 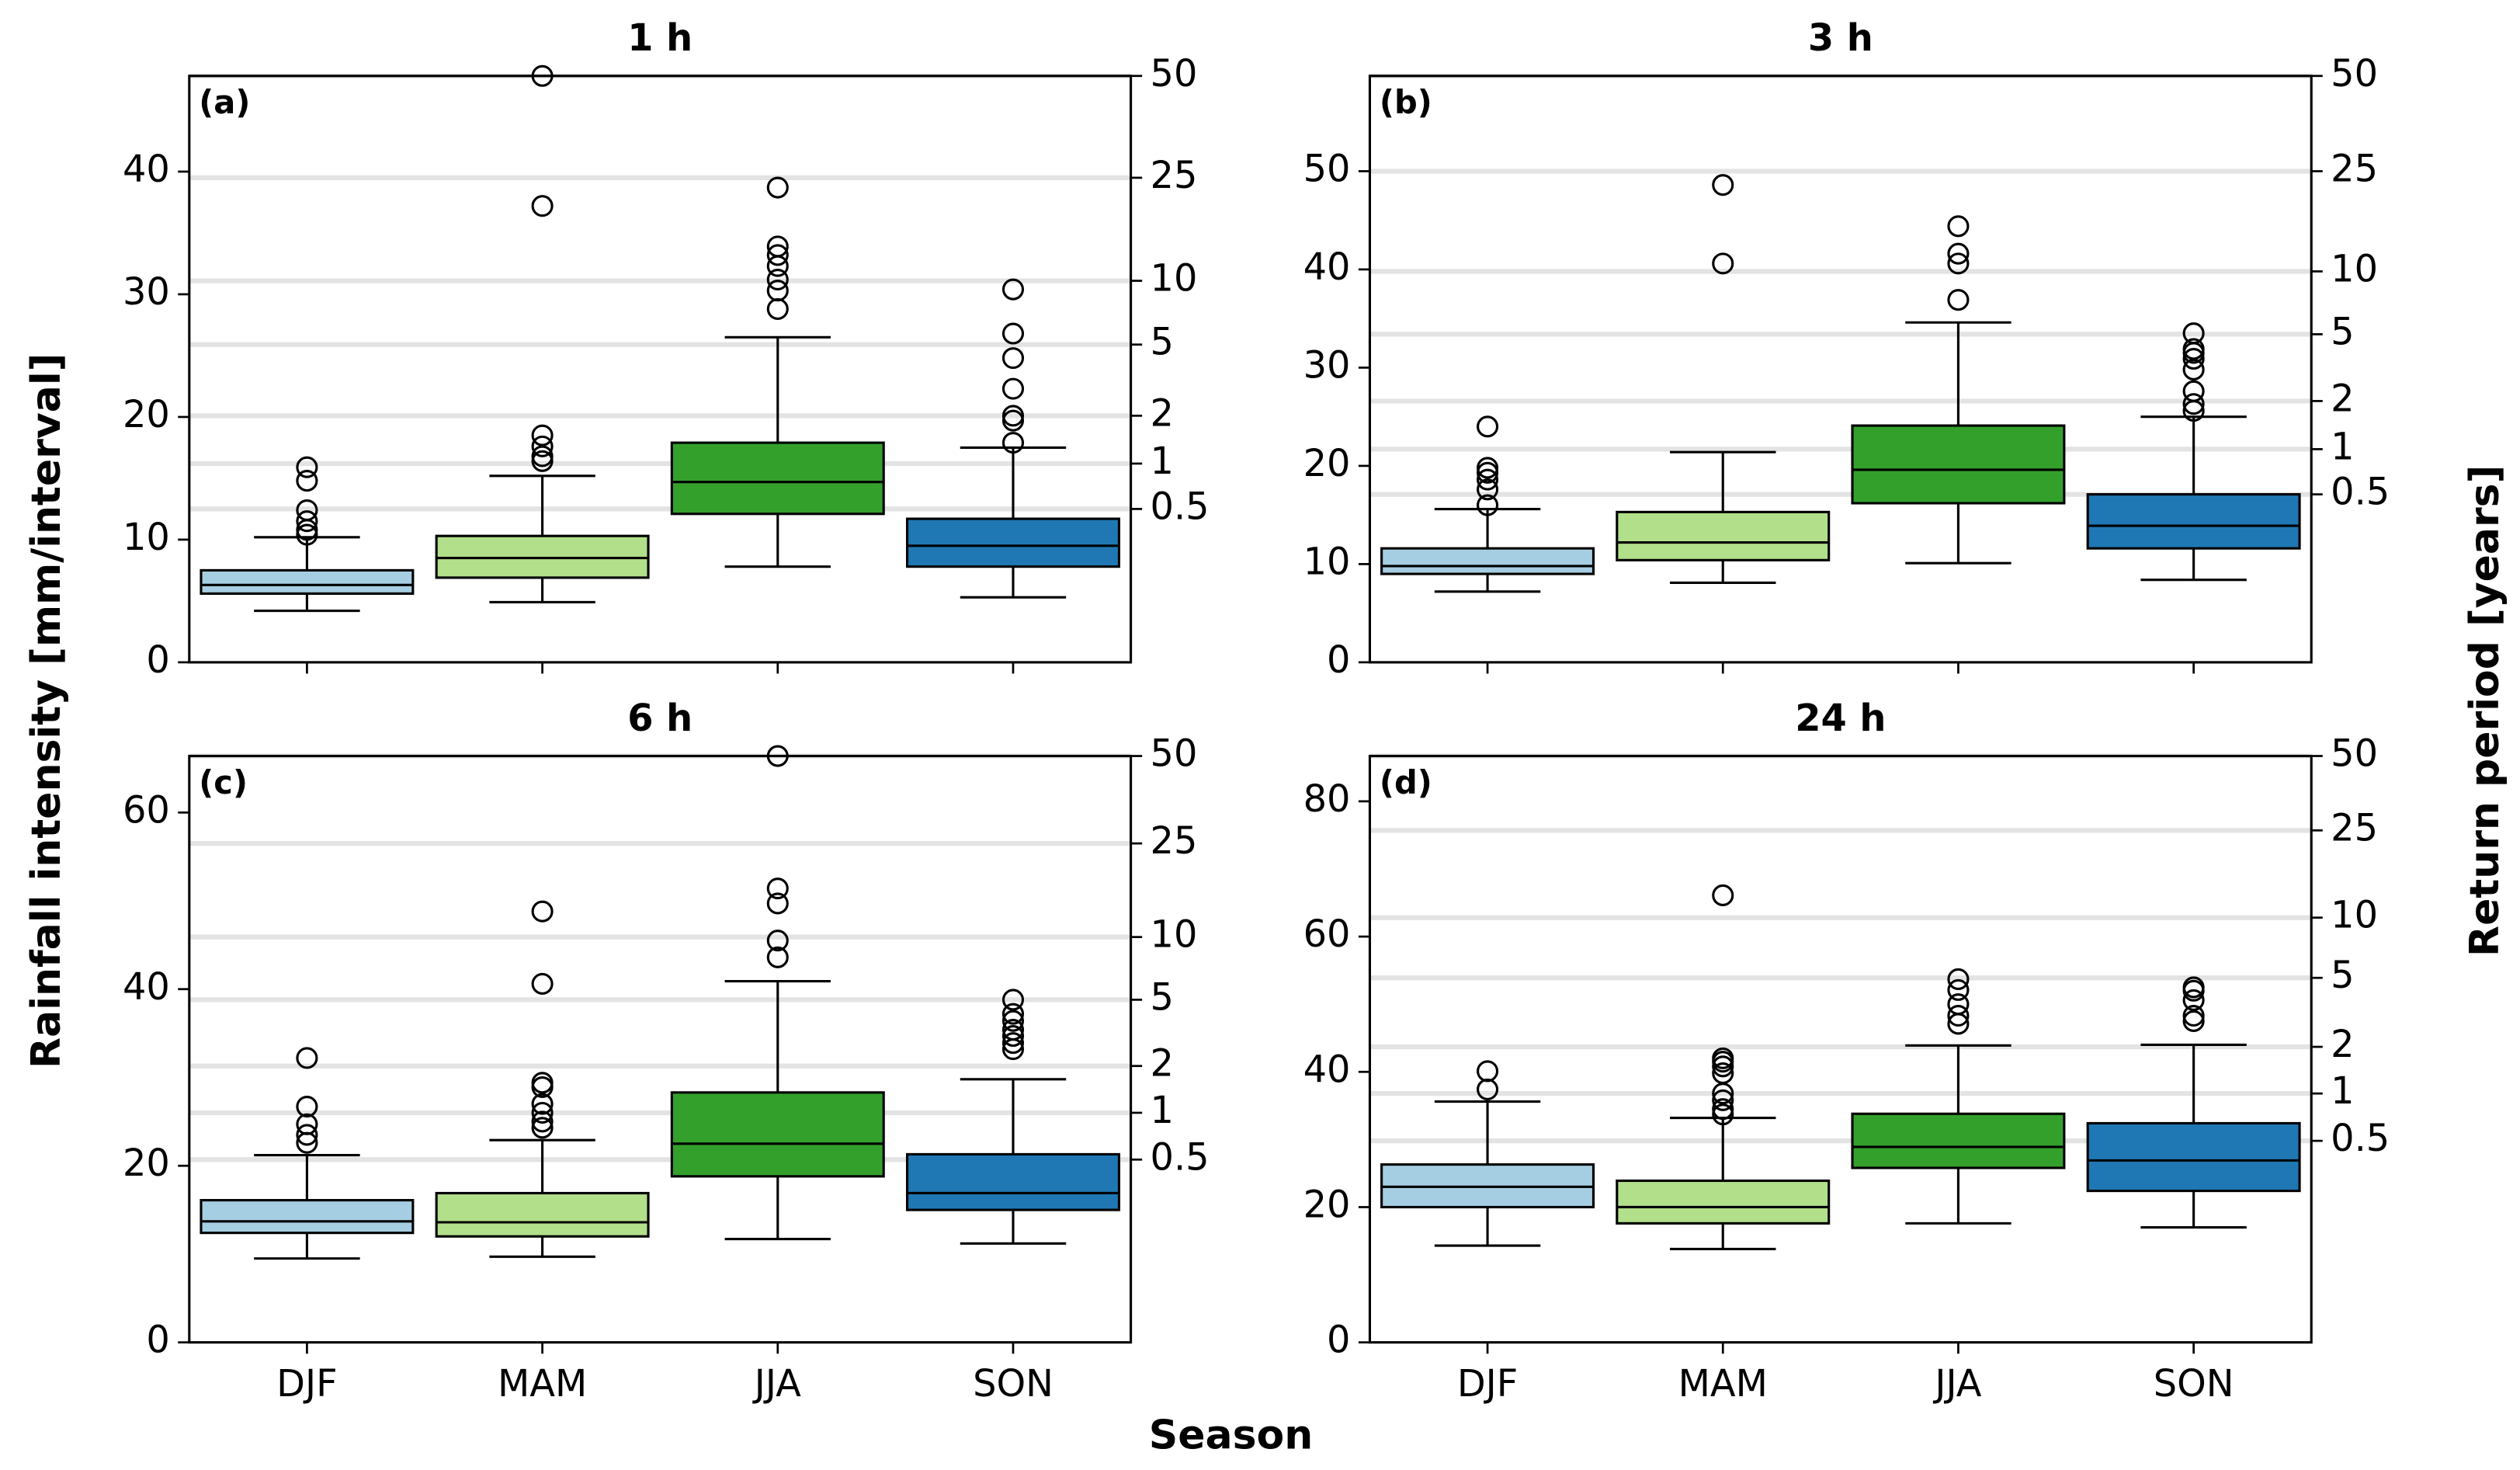 What do you see at coordinates (306, 1384) in the screenshot?
I see `x-tick-label: DJF` at bounding box center [306, 1384].